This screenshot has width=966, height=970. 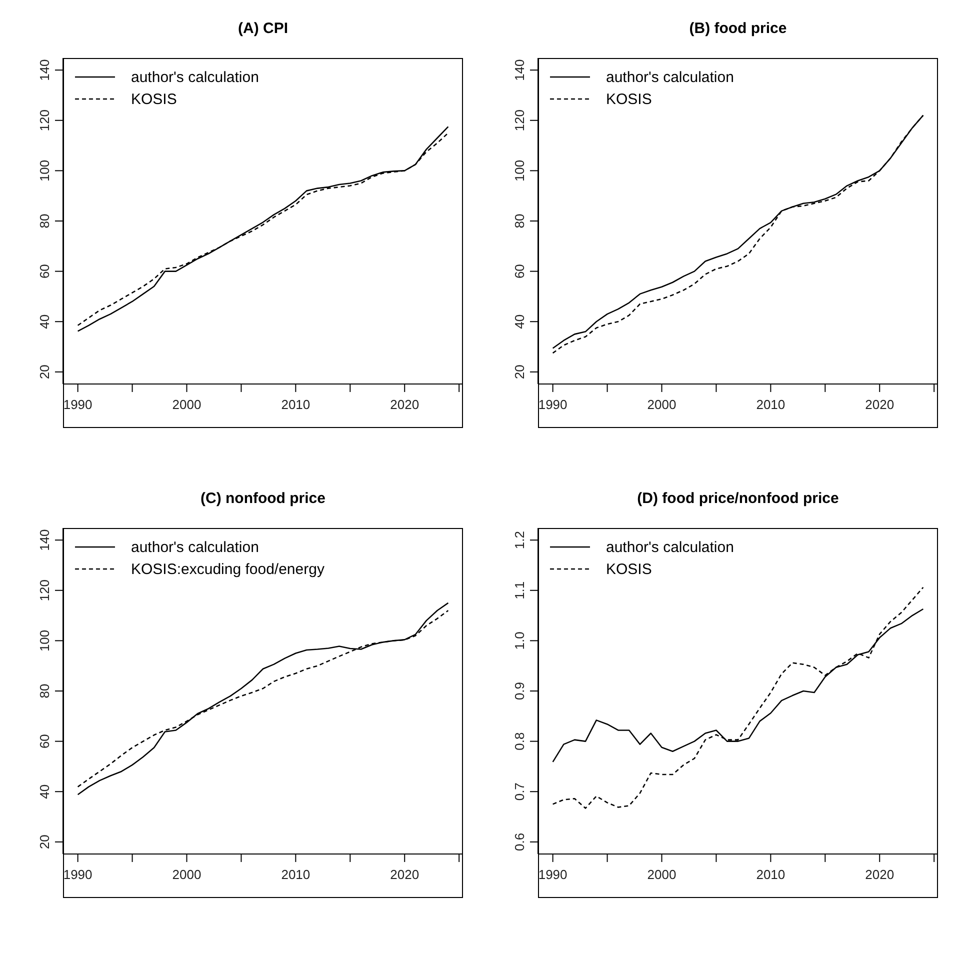 What do you see at coordinates (263, 28) in the screenshot?
I see `chart-title: (A) CPI` at bounding box center [263, 28].